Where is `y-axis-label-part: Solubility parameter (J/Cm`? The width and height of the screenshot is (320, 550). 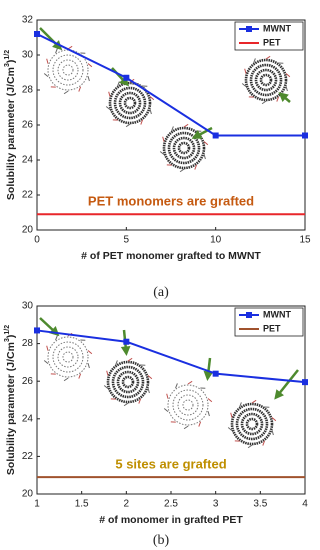
y-axis-label-part: Solubility parameter (J/Cm is located at coordinates (11, 408).